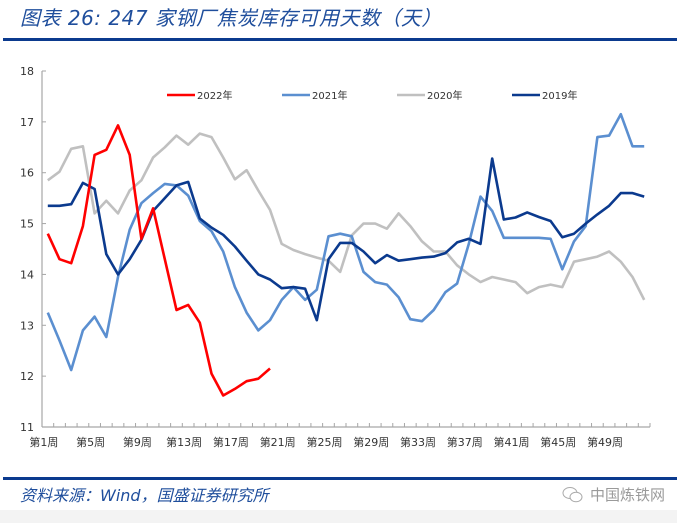  Describe the element at coordinates (465, 442) in the screenshot. I see `x-tick-label: 第37周` at that location.